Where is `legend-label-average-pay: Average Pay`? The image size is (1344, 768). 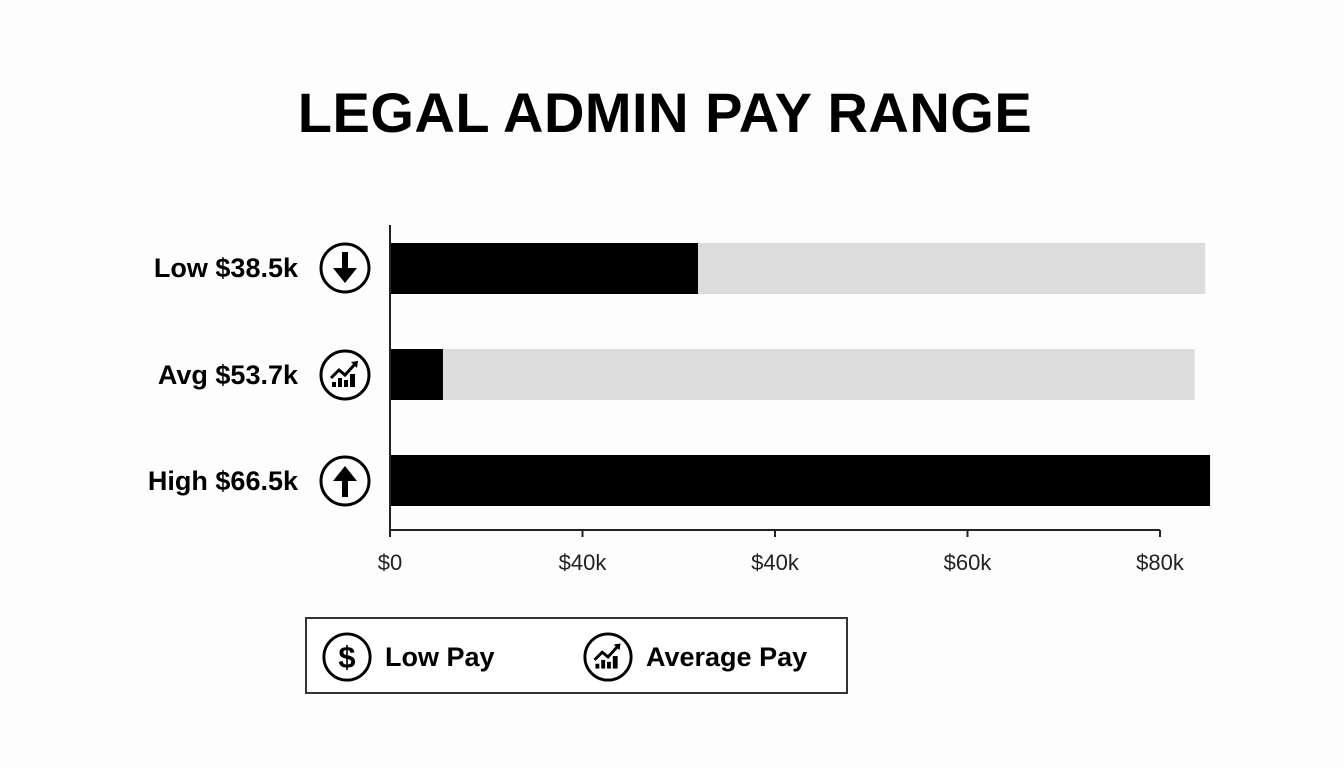 legend-label-average-pay: Average Pay is located at coordinates (727, 656).